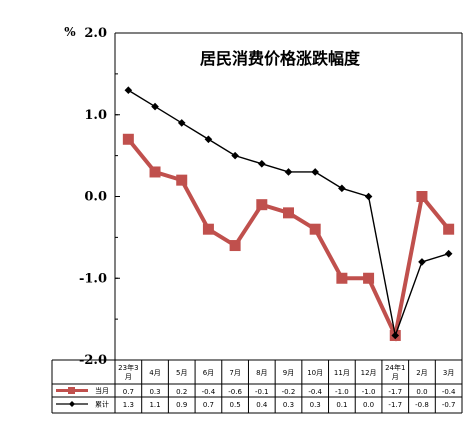 This screenshot has height=435, width=468. Describe the element at coordinates (181, 392) in the screenshot. I see `monthly-value-cell: 0.2` at that location.